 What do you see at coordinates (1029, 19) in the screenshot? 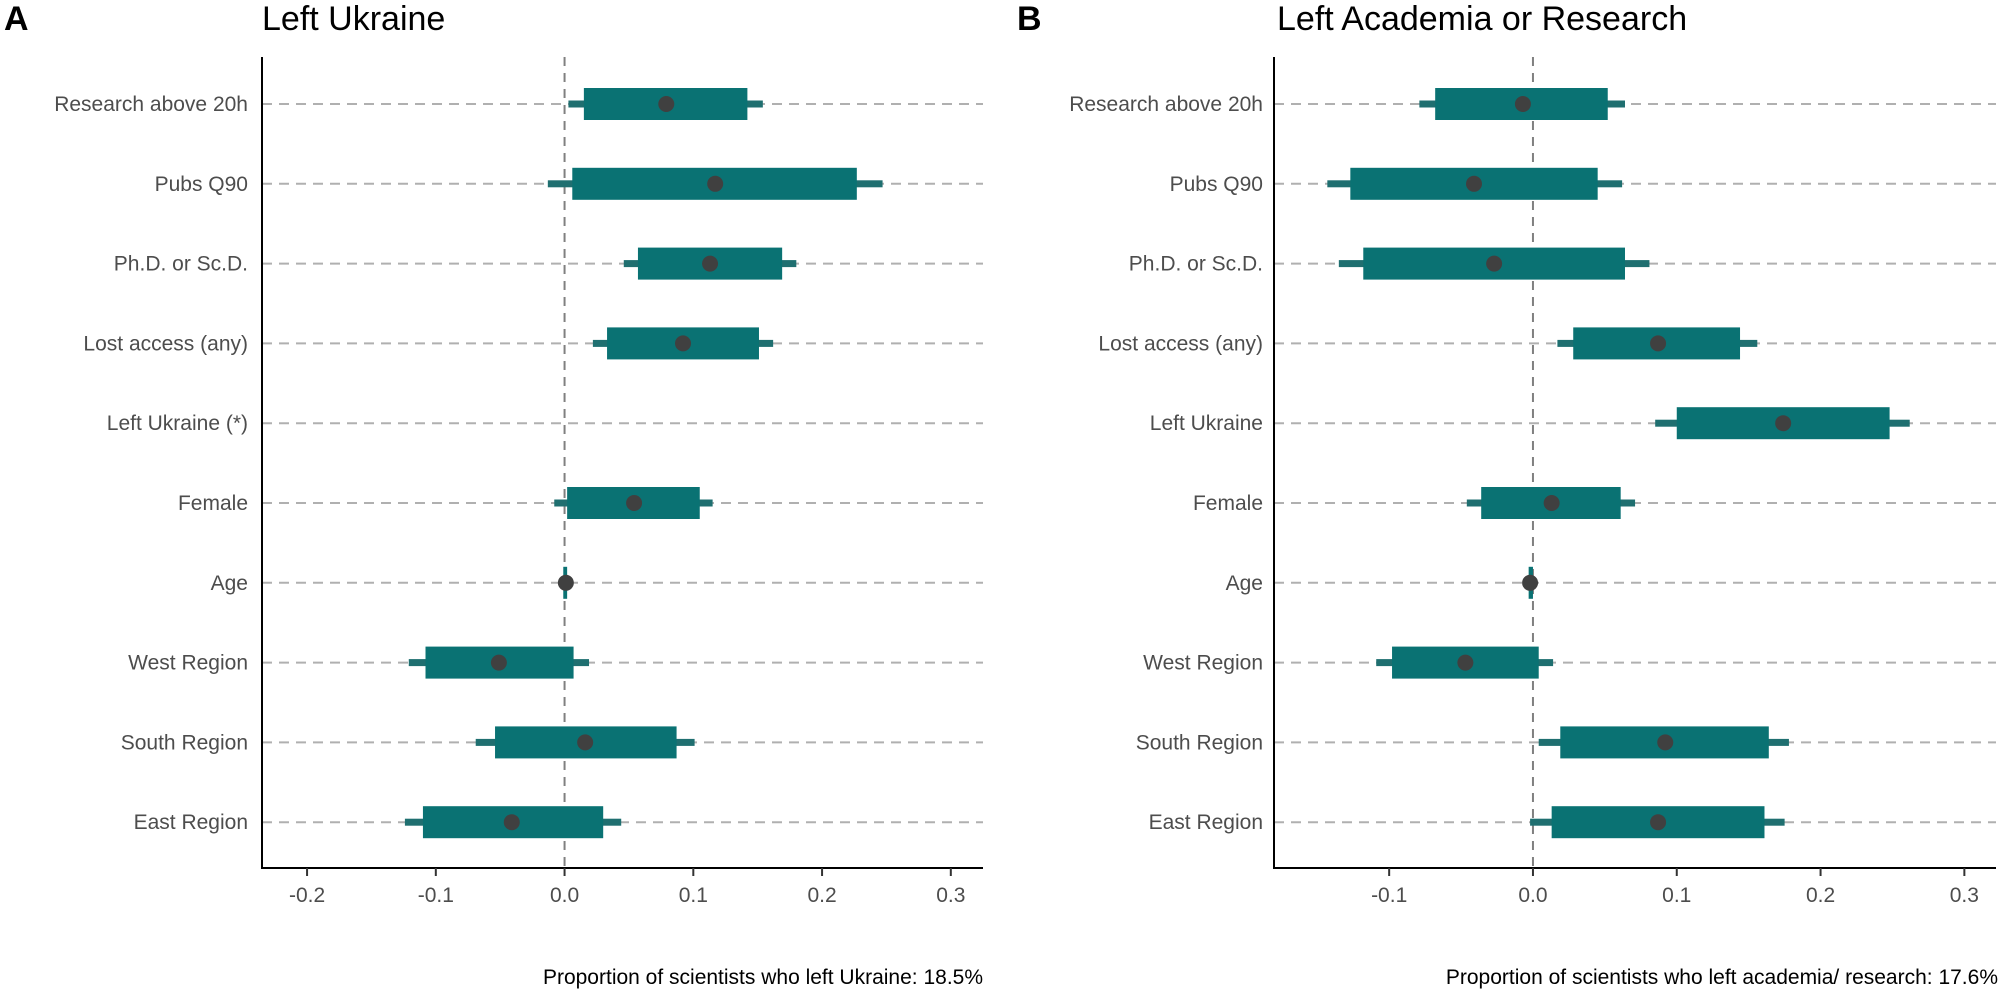
I see `panel-b-letter: B` at bounding box center [1029, 19].